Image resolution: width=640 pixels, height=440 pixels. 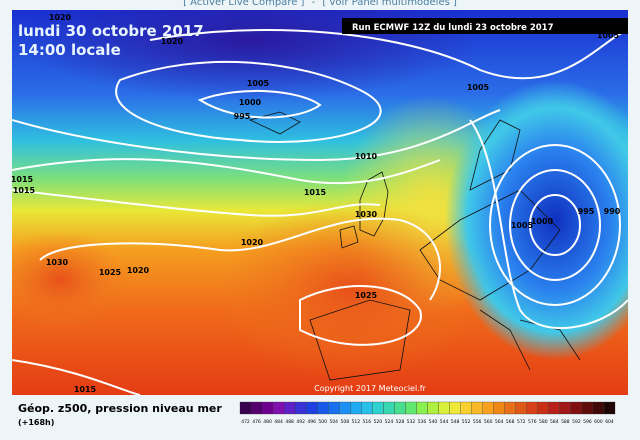 I want to click on scale-label: 512, so click(x=356, y=422).